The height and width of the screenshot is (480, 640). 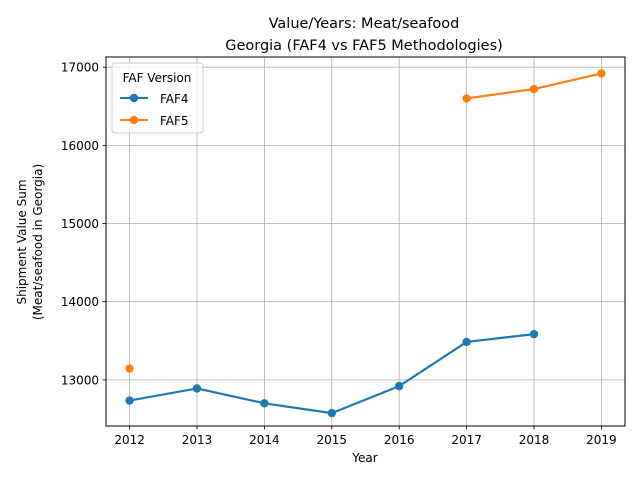 I want to click on legend-label-faf5: FAF5, so click(x=174, y=121).